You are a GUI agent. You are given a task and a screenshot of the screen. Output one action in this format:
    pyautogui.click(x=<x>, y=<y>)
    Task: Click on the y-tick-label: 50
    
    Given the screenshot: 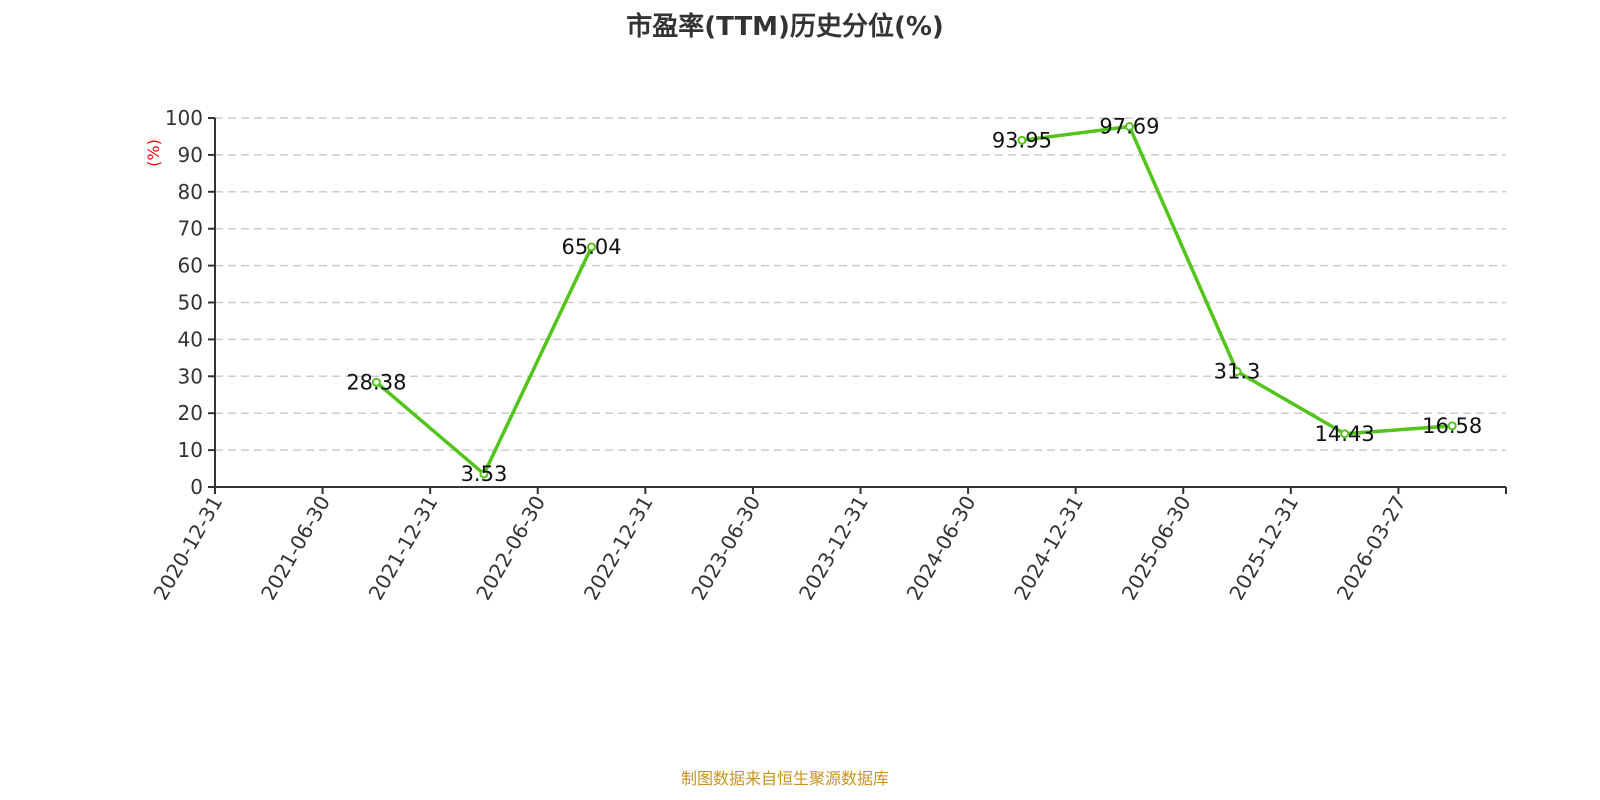 What is the action you would take?
    pyautogui.click(x=190, y=303)
    